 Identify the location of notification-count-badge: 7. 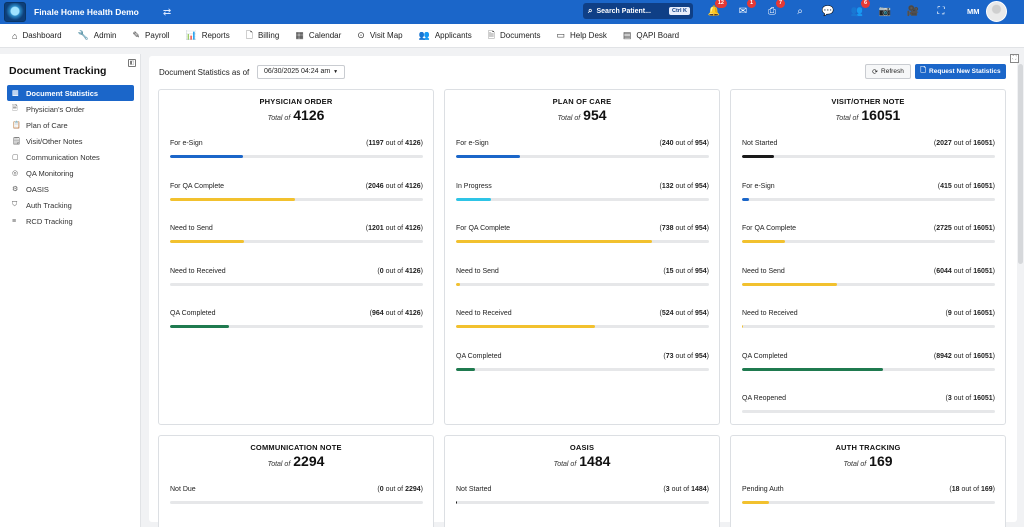
(780, 4).